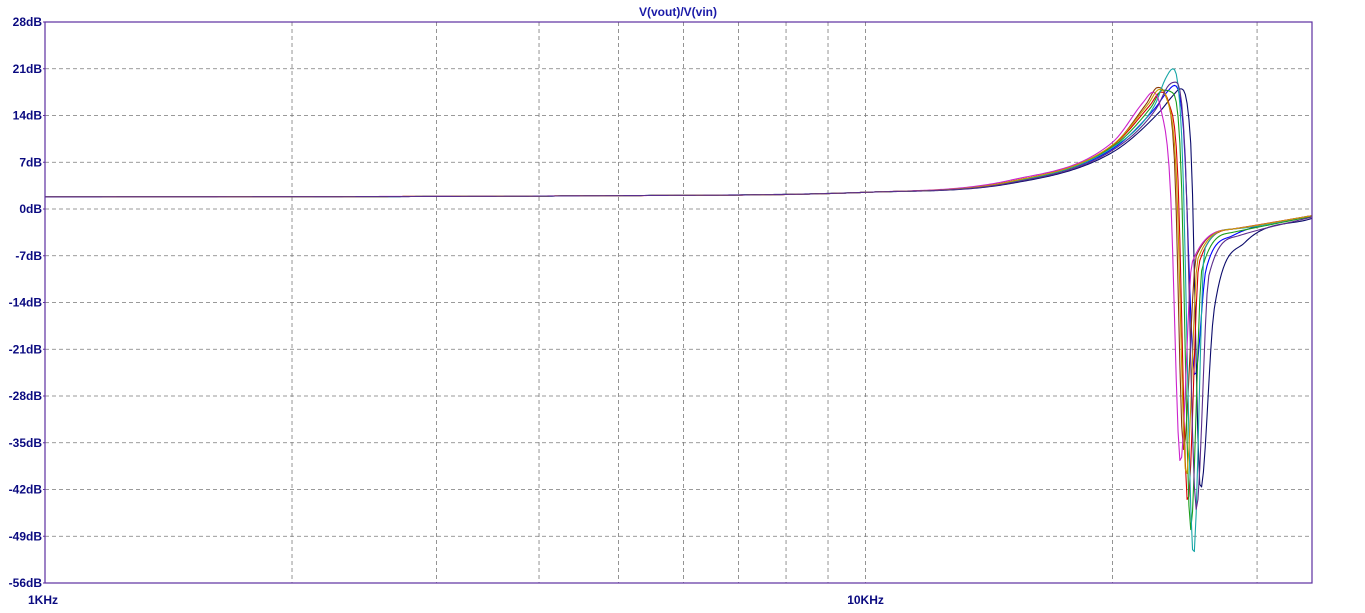  I want to click on y-tick-label: -21dB, so click(26, 349).